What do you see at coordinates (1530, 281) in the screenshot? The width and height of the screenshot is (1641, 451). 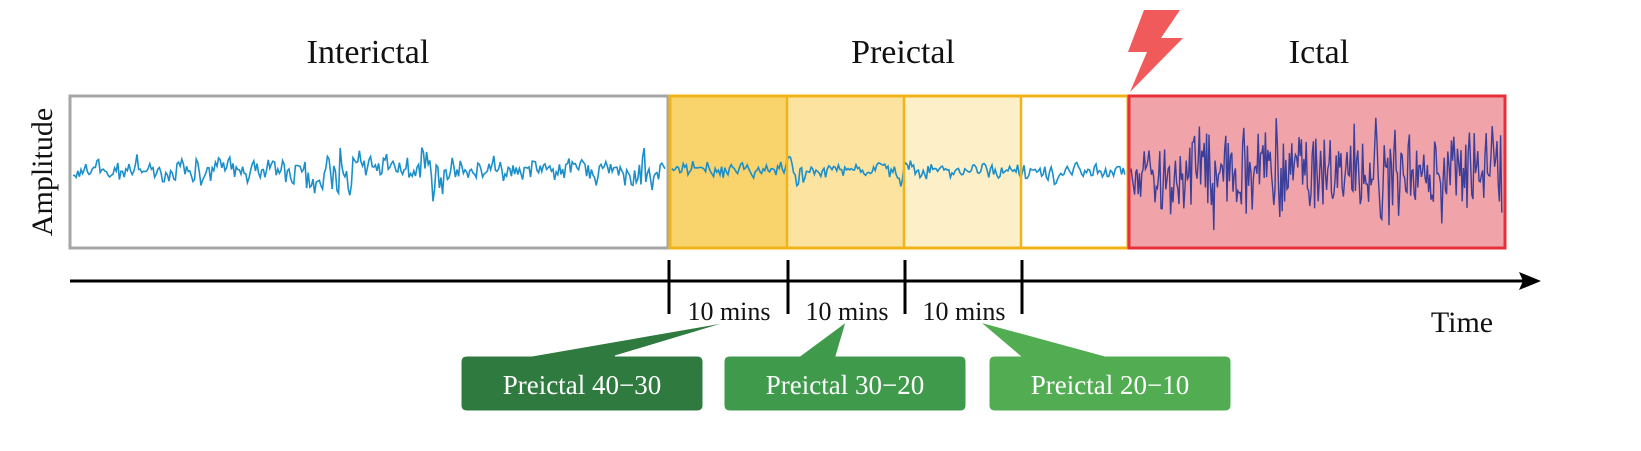 I see `time-axis-arrowhead` at bounding box center [1530, 281].